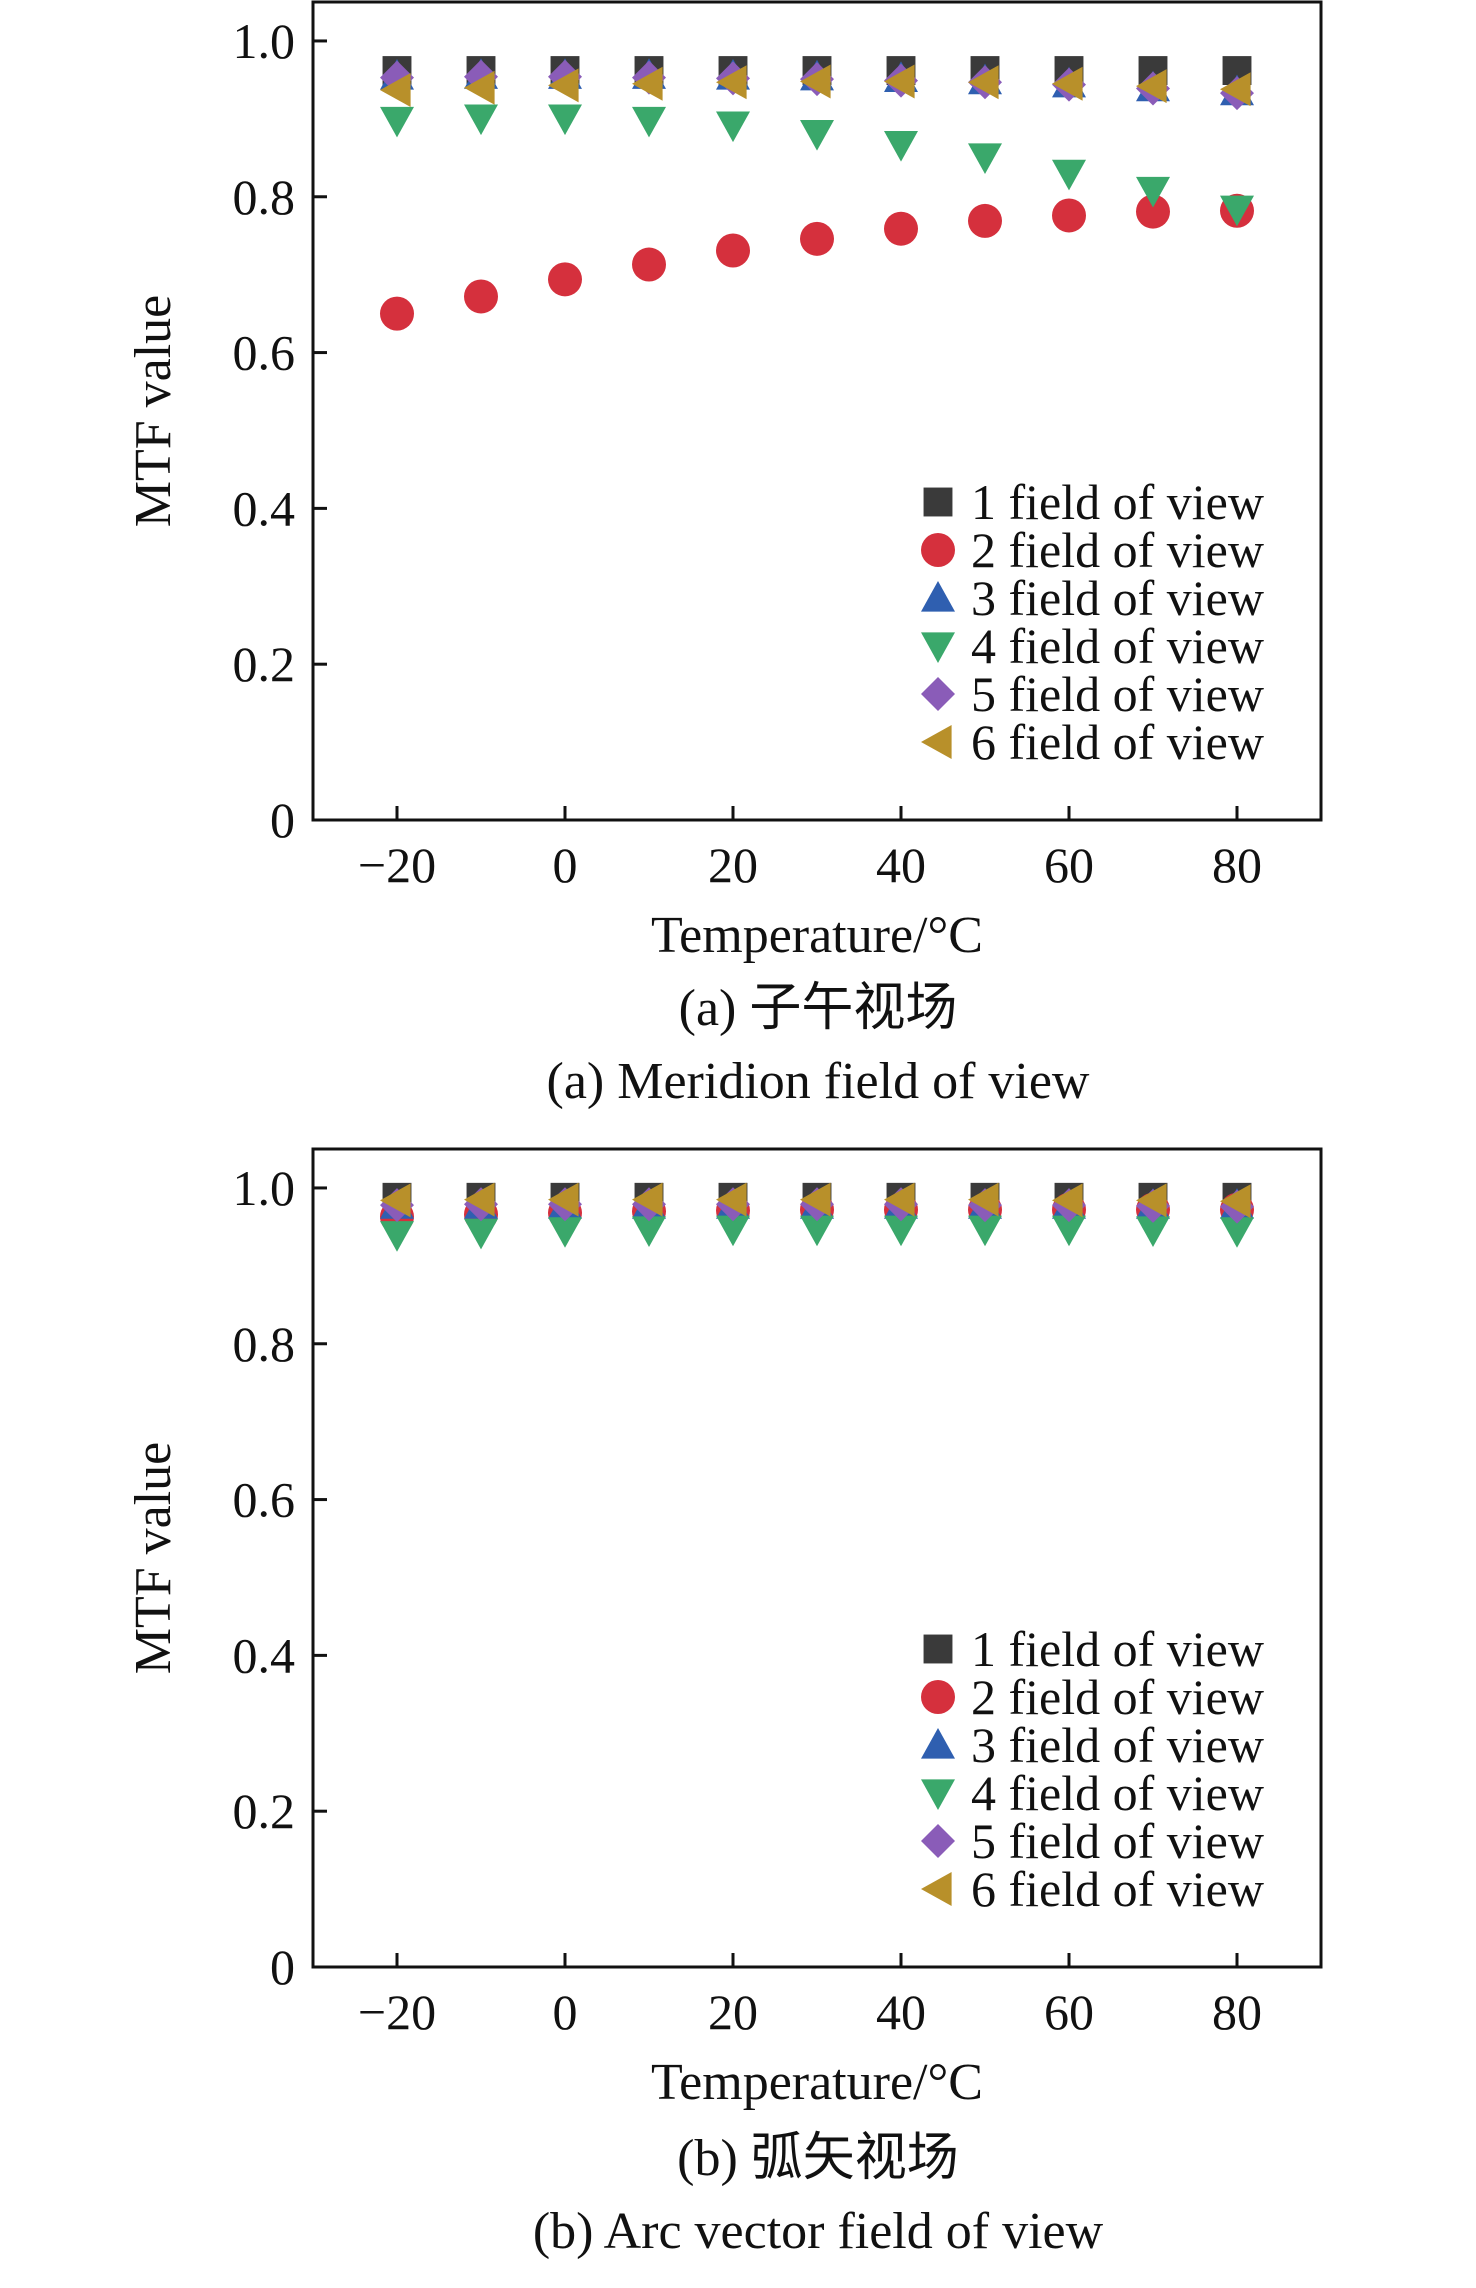 The image size is (1476, 2288). What do you see at coordinates (817, 2082) in the screenshot?
I see `x-axis-title: Temperature/°C` at bounding box center [817, 2082].